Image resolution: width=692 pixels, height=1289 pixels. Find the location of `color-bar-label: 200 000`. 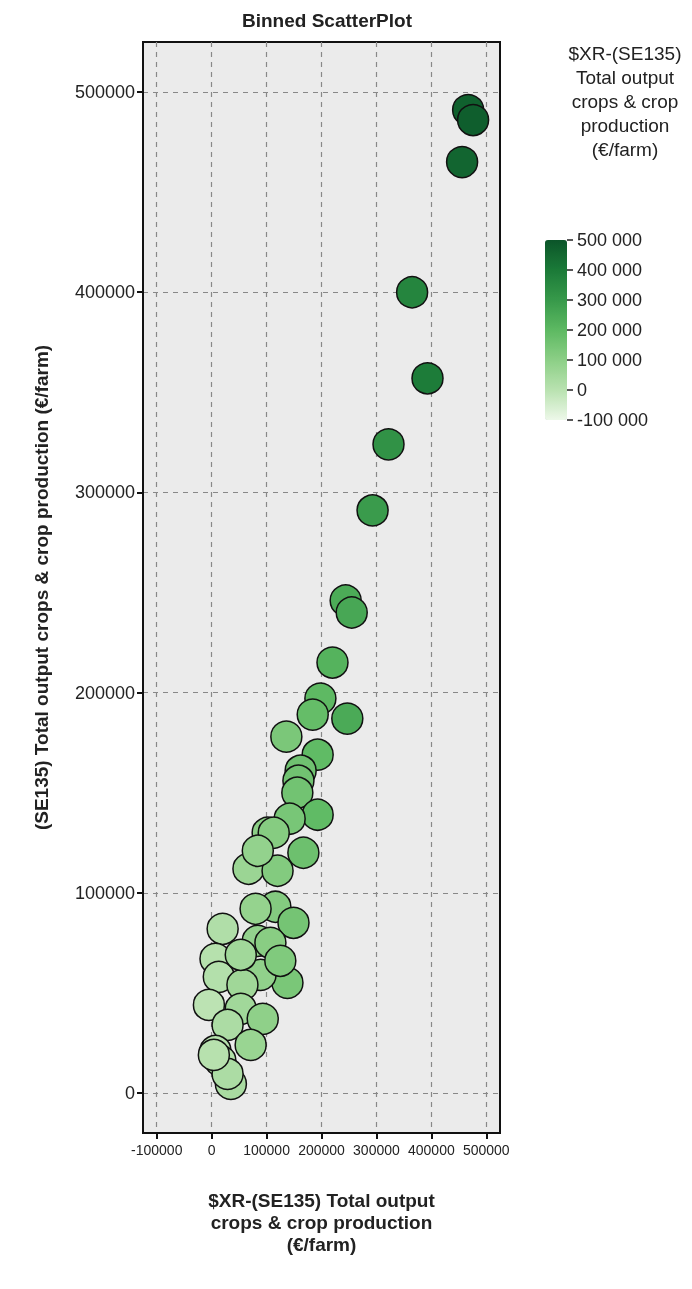

color-bar-label: 200 000 is located at coordinates (610, 330).